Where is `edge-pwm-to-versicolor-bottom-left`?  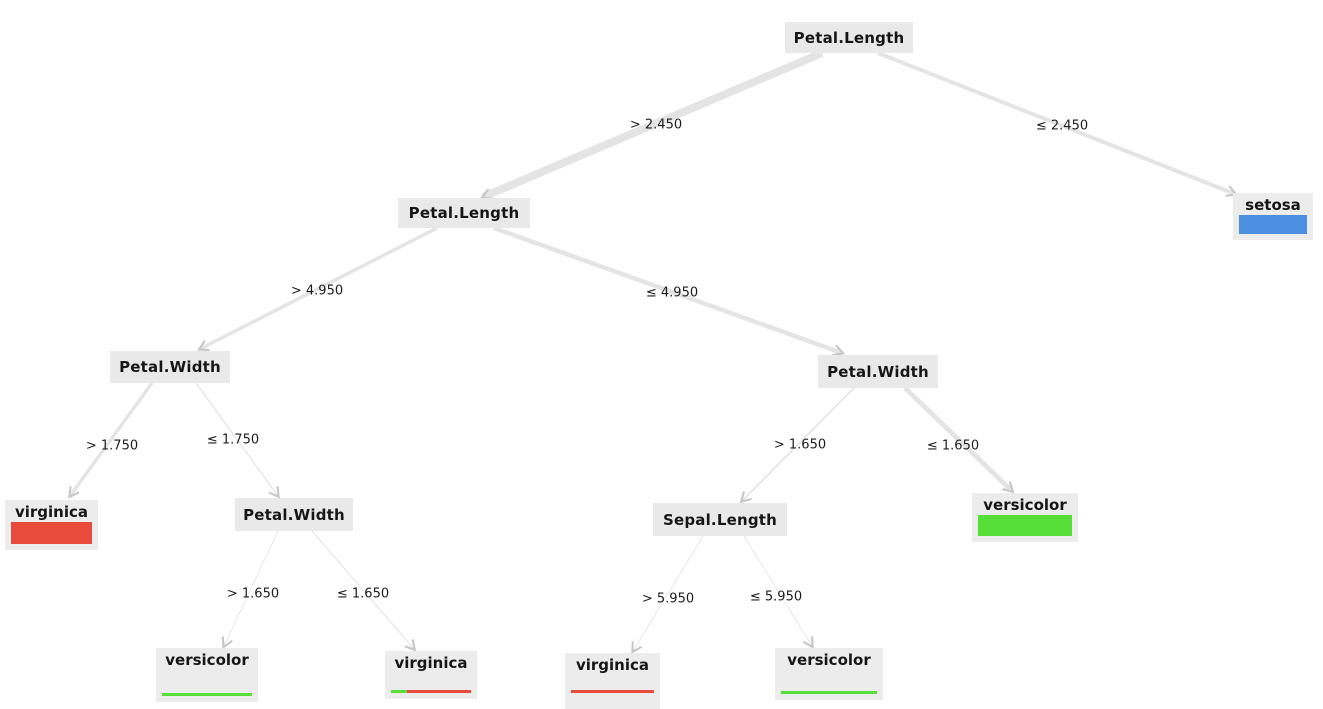
edge-pwm-to-versicolor-bottom-left is located at coordinates (250, 589).